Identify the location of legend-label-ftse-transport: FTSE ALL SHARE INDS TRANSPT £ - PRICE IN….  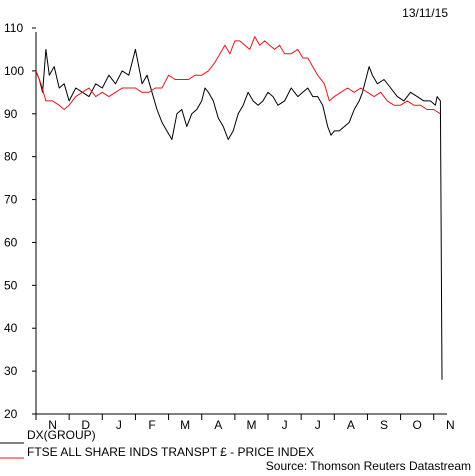
(170, 452).